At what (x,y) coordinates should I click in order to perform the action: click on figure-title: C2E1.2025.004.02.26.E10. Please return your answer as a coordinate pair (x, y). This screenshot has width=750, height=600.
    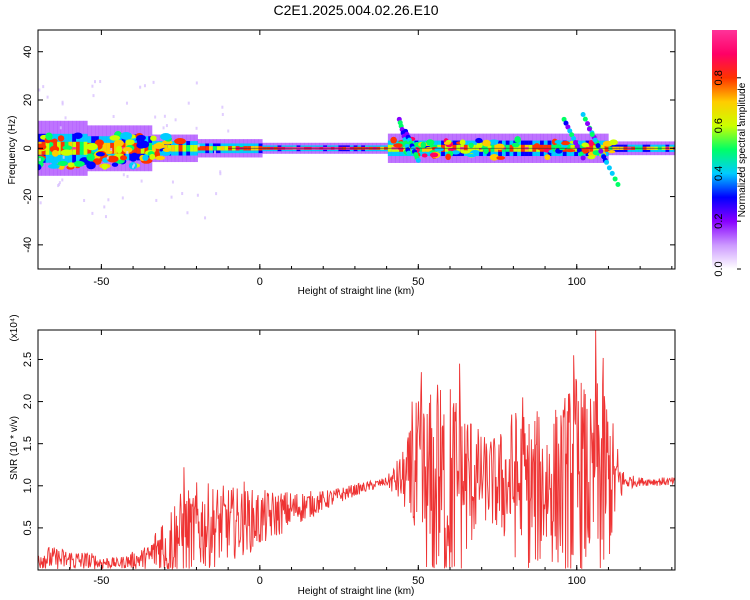
    Looking at the image, I should click on (355, 10).